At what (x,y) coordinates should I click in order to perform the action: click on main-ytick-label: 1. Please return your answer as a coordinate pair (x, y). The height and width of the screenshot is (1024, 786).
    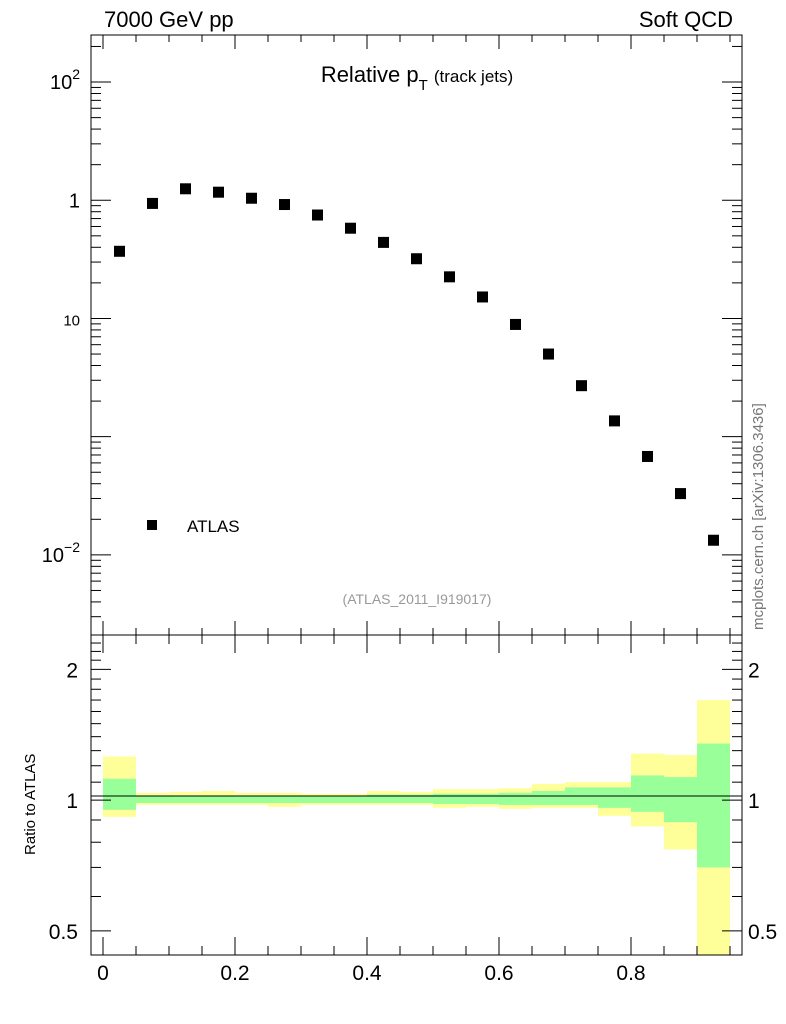
    Looking at the image, I should click on (74, 201).